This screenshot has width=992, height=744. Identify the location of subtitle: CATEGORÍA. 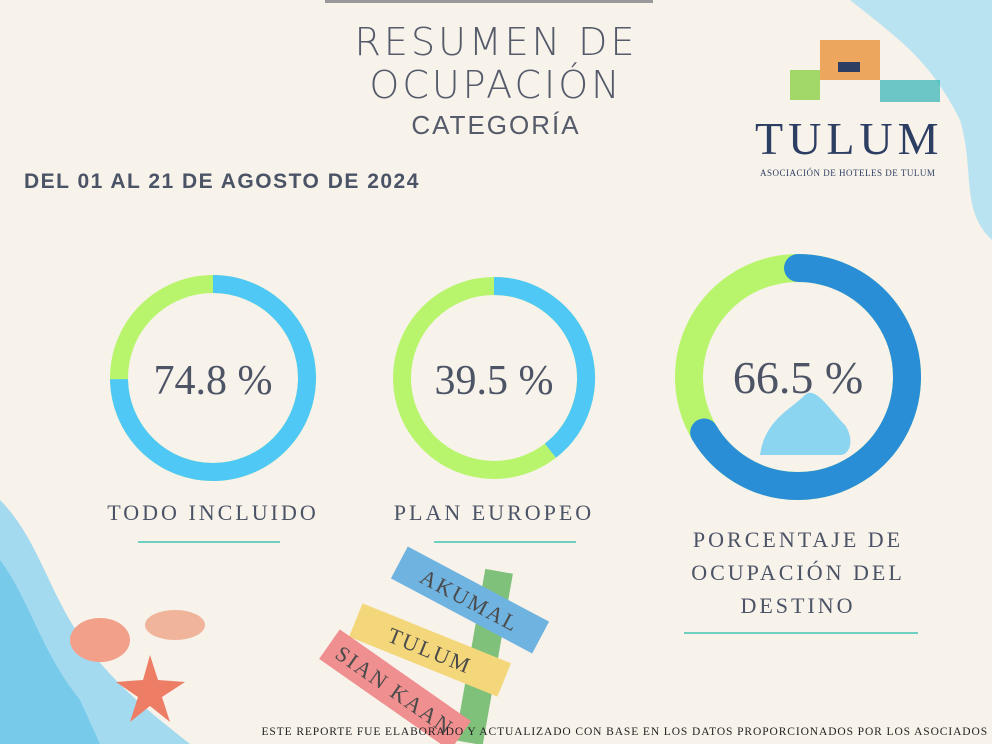
(496, 125).